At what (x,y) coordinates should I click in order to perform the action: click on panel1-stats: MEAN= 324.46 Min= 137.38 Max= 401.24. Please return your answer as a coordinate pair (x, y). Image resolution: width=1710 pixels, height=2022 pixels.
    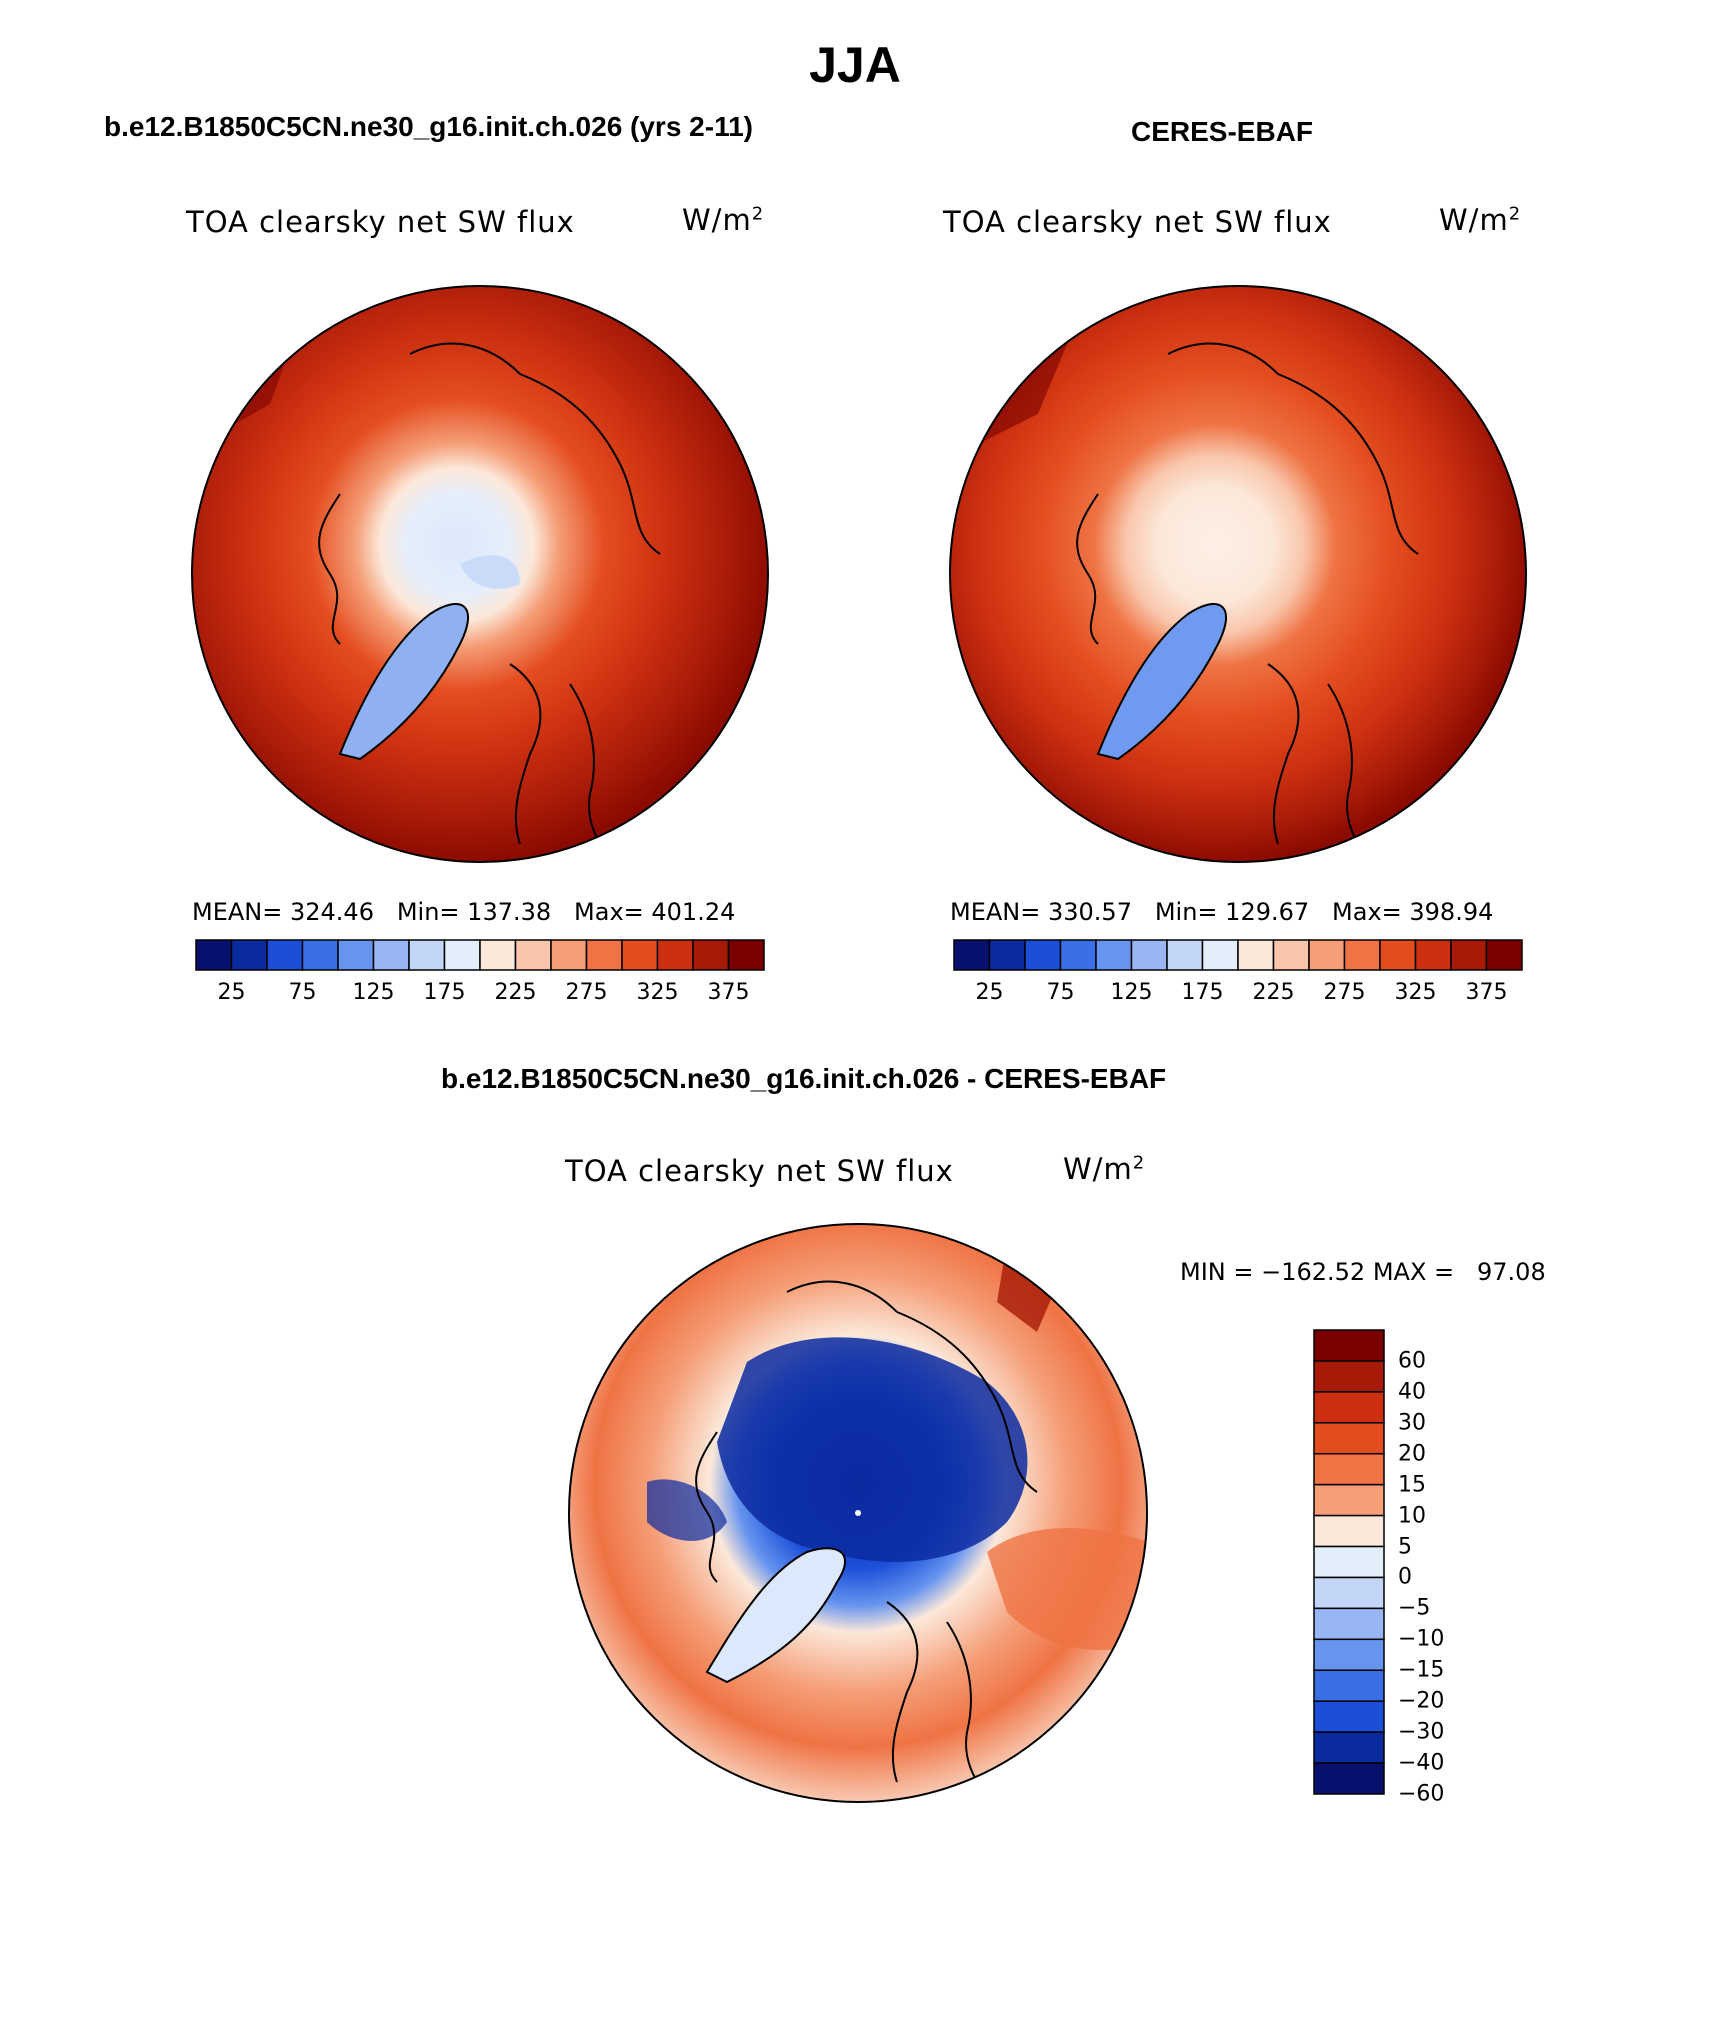
    Looking at the image, I should click on (464, 912).